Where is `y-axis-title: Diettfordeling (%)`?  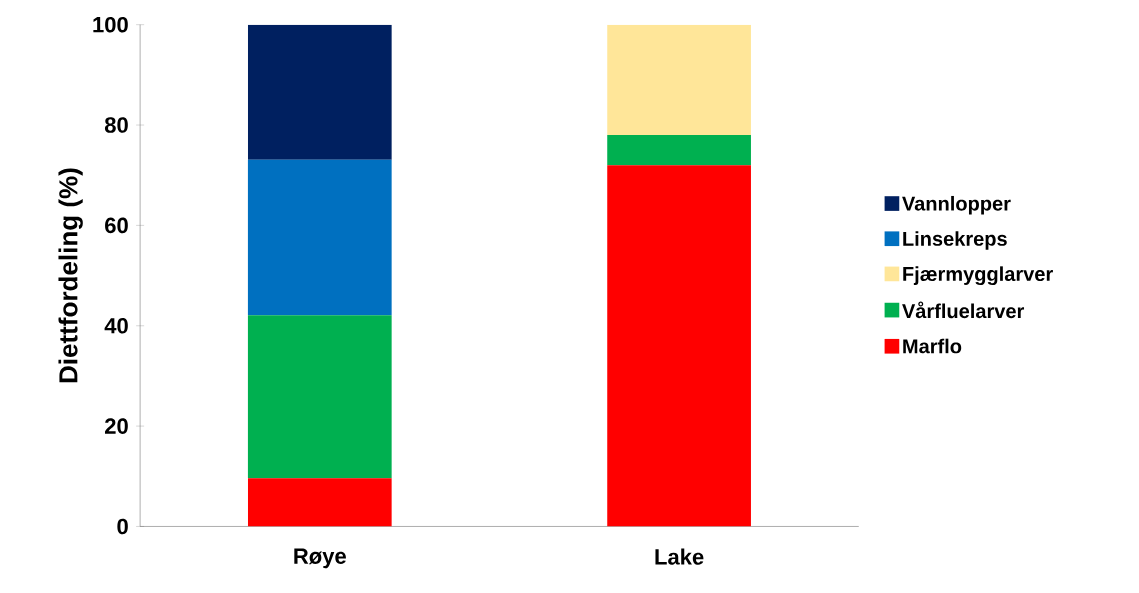
y-axis-title: Diettfordeling (%) is located at coordinates (70, 275).